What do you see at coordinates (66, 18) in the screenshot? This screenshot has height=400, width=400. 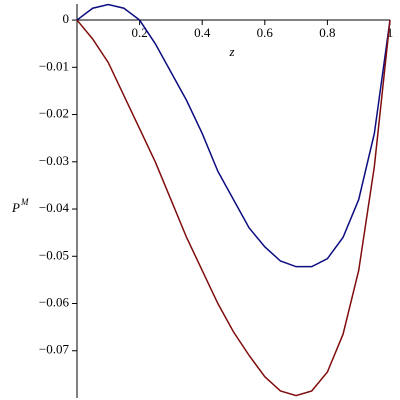 I see `y-tick-label: 0` at bounding box center [66, 18].